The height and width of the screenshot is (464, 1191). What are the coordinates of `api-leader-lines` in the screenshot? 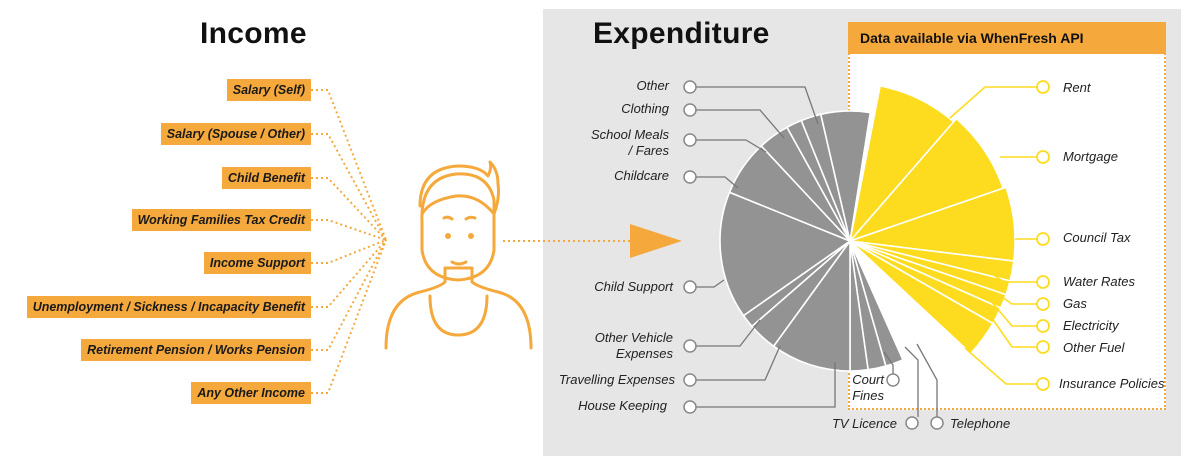 It's located at (993, 235).